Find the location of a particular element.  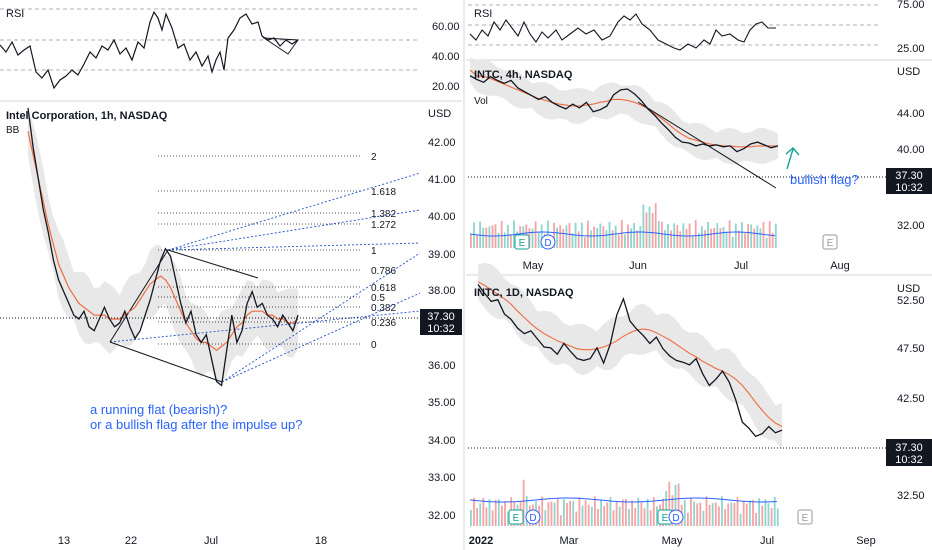

right-bottom-event-markers: E D E D E is located at coordinates (660, 517).